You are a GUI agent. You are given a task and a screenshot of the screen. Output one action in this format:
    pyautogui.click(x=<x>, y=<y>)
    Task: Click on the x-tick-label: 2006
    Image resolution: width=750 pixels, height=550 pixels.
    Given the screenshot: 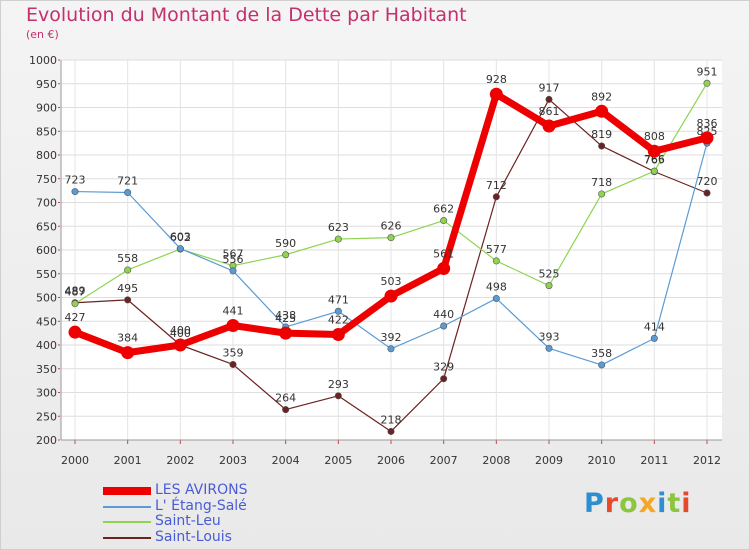 What is the action you would take?
    pyautogui.click(x=391, y=460)
    